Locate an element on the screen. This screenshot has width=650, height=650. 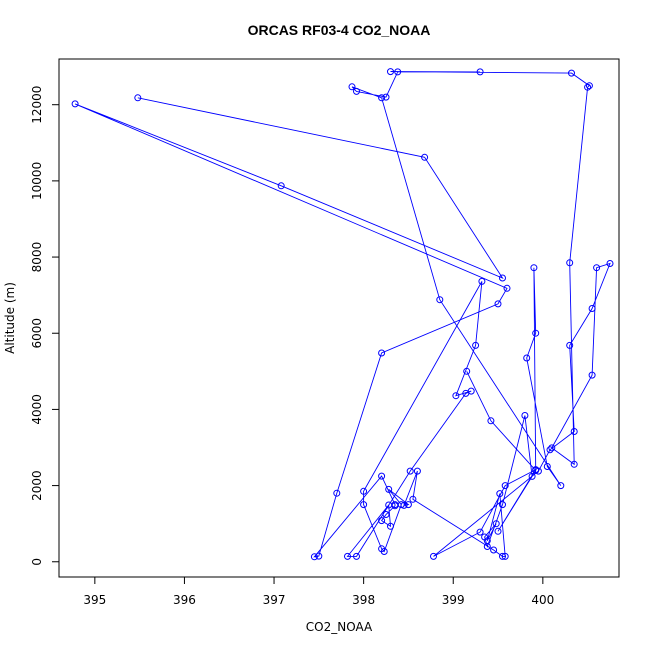
x-tick-label: 399 is located at coordinates (453, 600).